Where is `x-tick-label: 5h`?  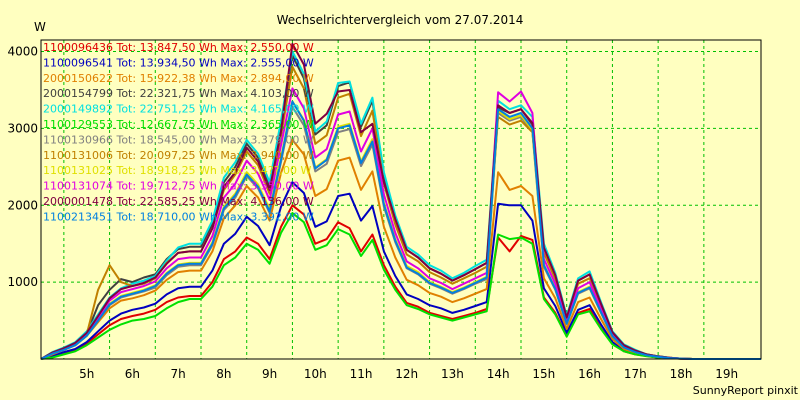 x-tick-label: 5h is located at coordinates (86, 374).